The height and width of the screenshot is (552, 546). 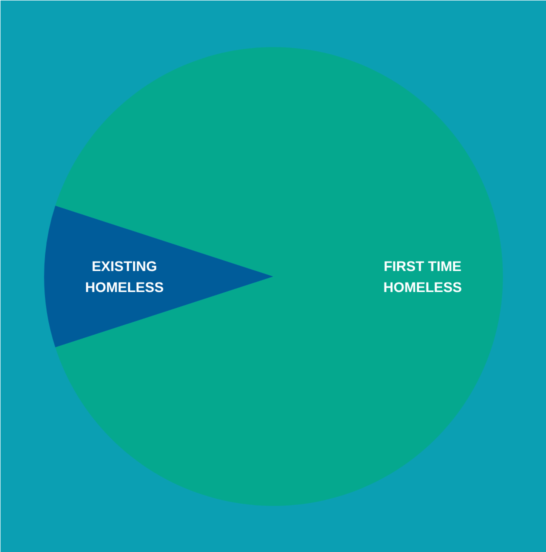 What do you see at coordinates (124, 276) in the screenshot?
I see `slice-label: EXISTING HOMELESS` at bounding box center [124, 276].